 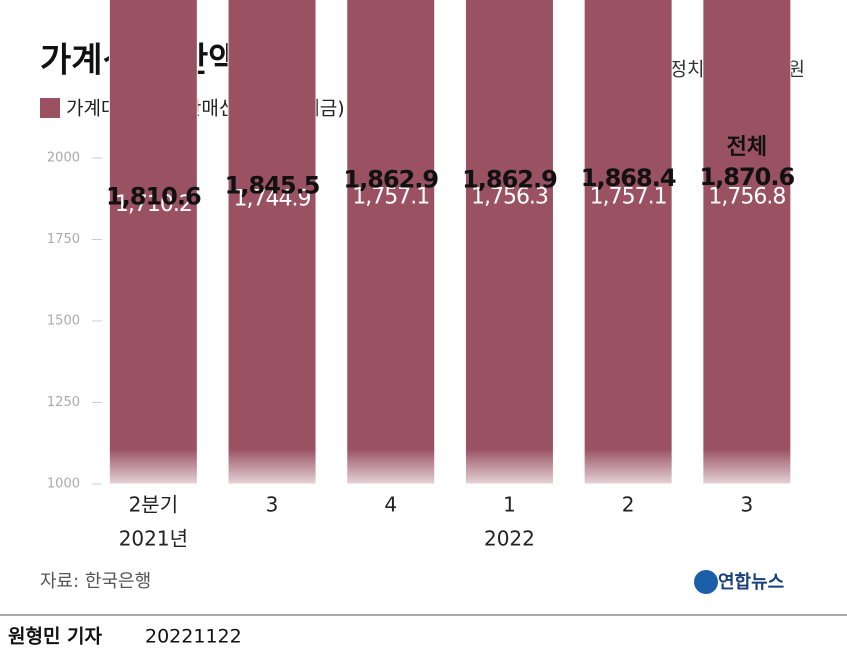 I want to click on y-tick-label: 1750, so click(x=63, y=239).